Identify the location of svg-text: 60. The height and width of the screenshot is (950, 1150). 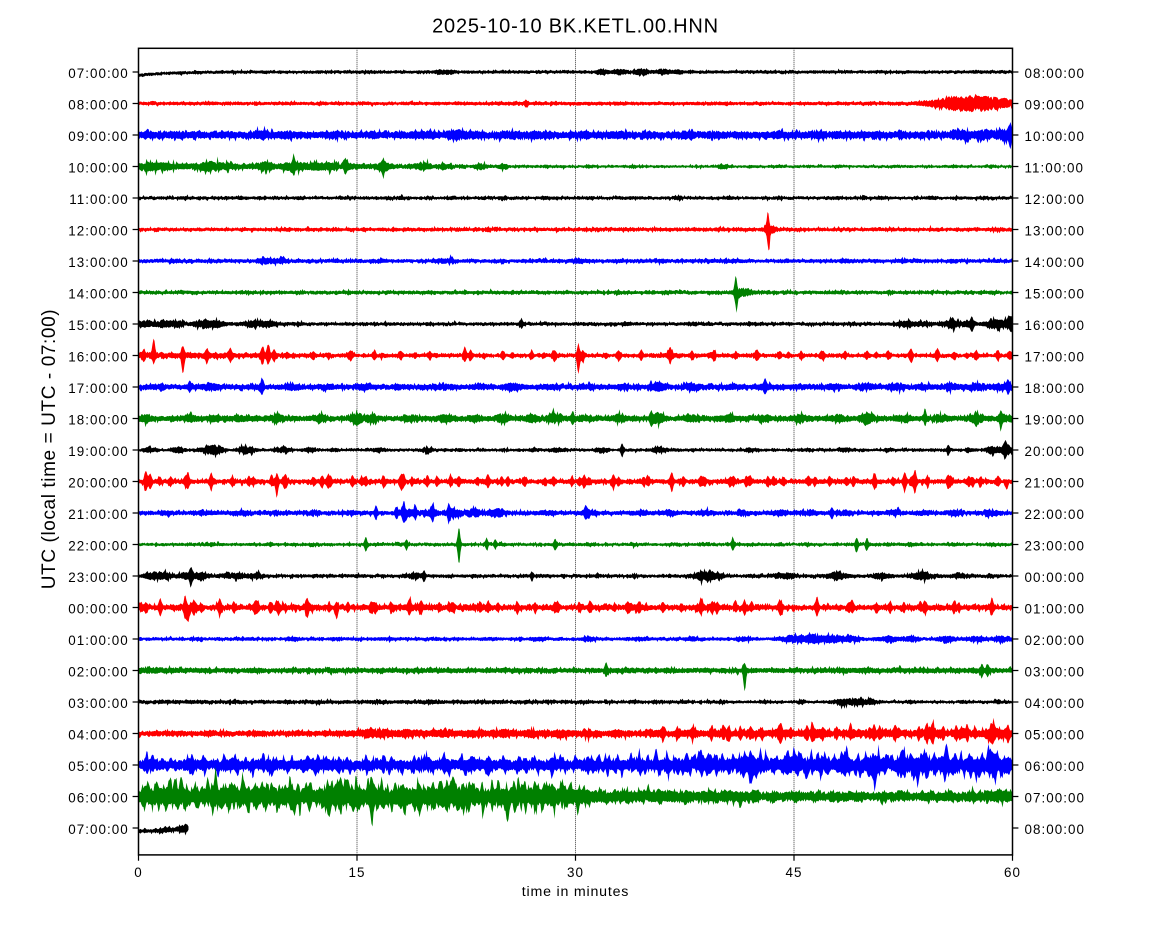
(1012, 872).